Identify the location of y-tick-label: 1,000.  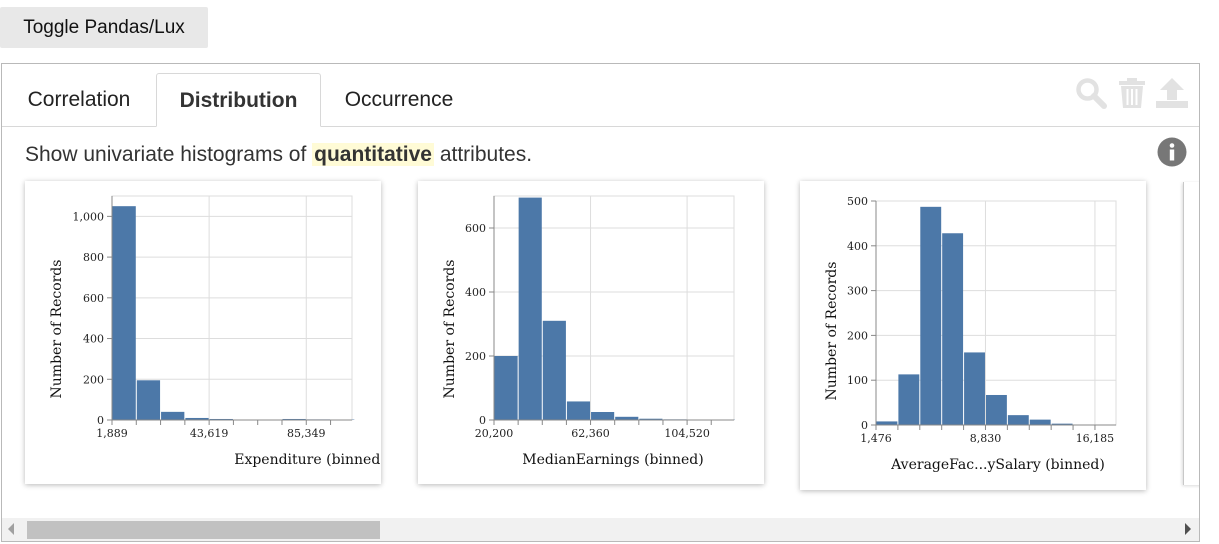
(89, 216).